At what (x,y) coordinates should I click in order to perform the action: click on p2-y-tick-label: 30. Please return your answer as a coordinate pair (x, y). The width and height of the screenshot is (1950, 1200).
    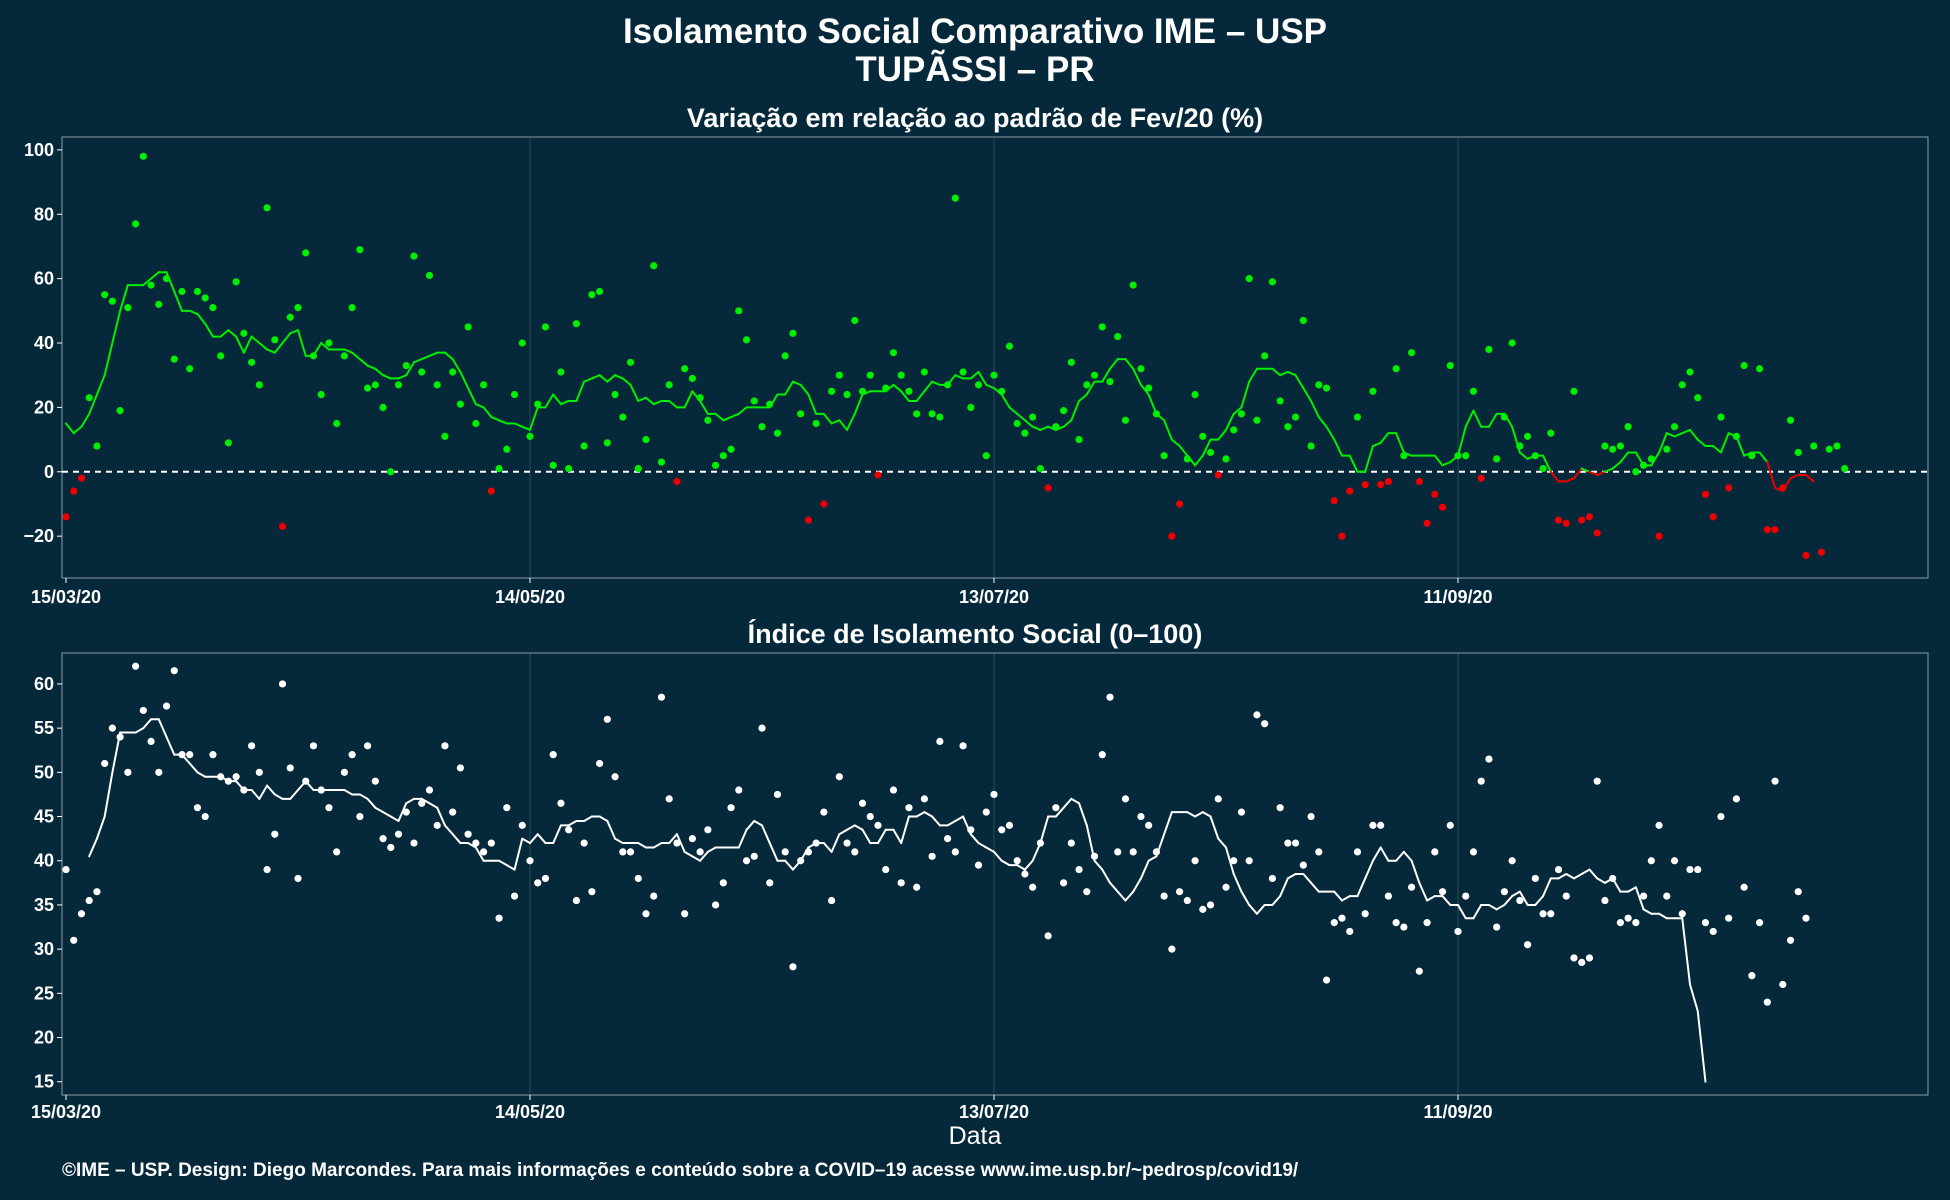
    Looking at the image, I should click on (44, 949).